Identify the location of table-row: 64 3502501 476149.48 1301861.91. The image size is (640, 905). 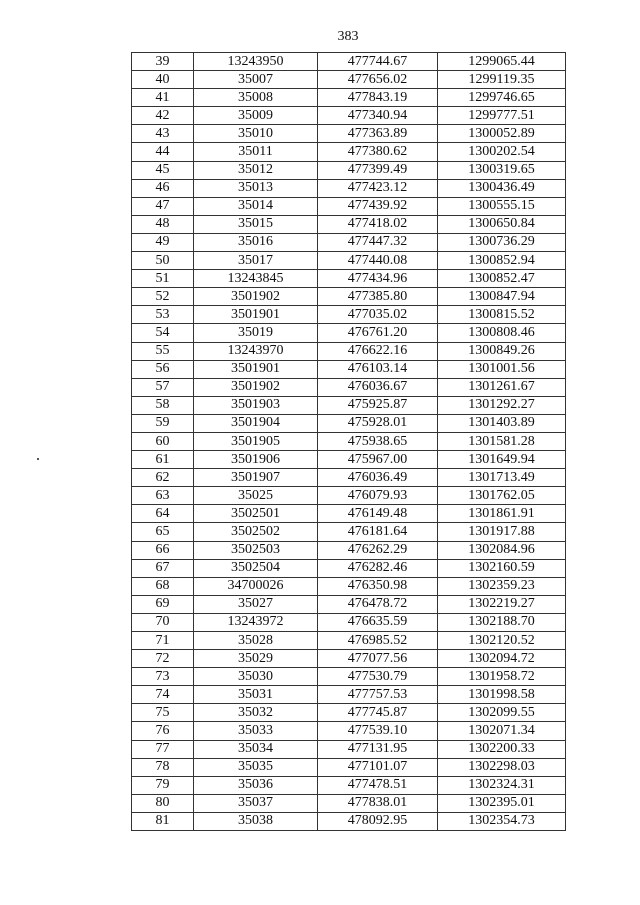
(348, 514).